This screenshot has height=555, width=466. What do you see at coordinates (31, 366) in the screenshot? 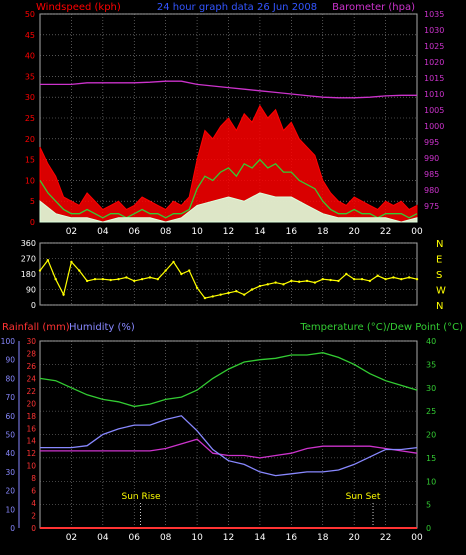
I see `rainfall-tick-label: 26` at bounding box center [31, 366].